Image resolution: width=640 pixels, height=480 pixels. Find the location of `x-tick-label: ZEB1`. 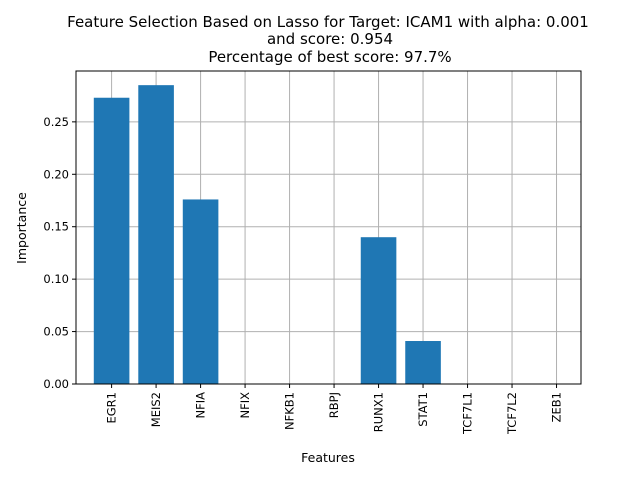

x-tick-label: ZEB1 is located at coordinates (557, 407).